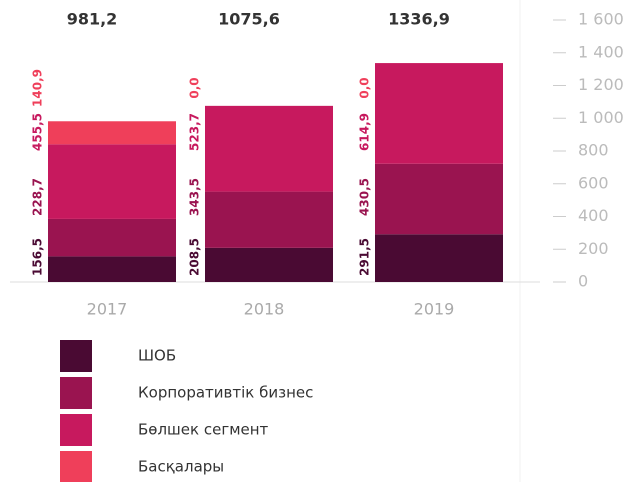 The height and width of the screenshot is (486, 633). I want to click on y-tick-label: 800, so click(593, 150).